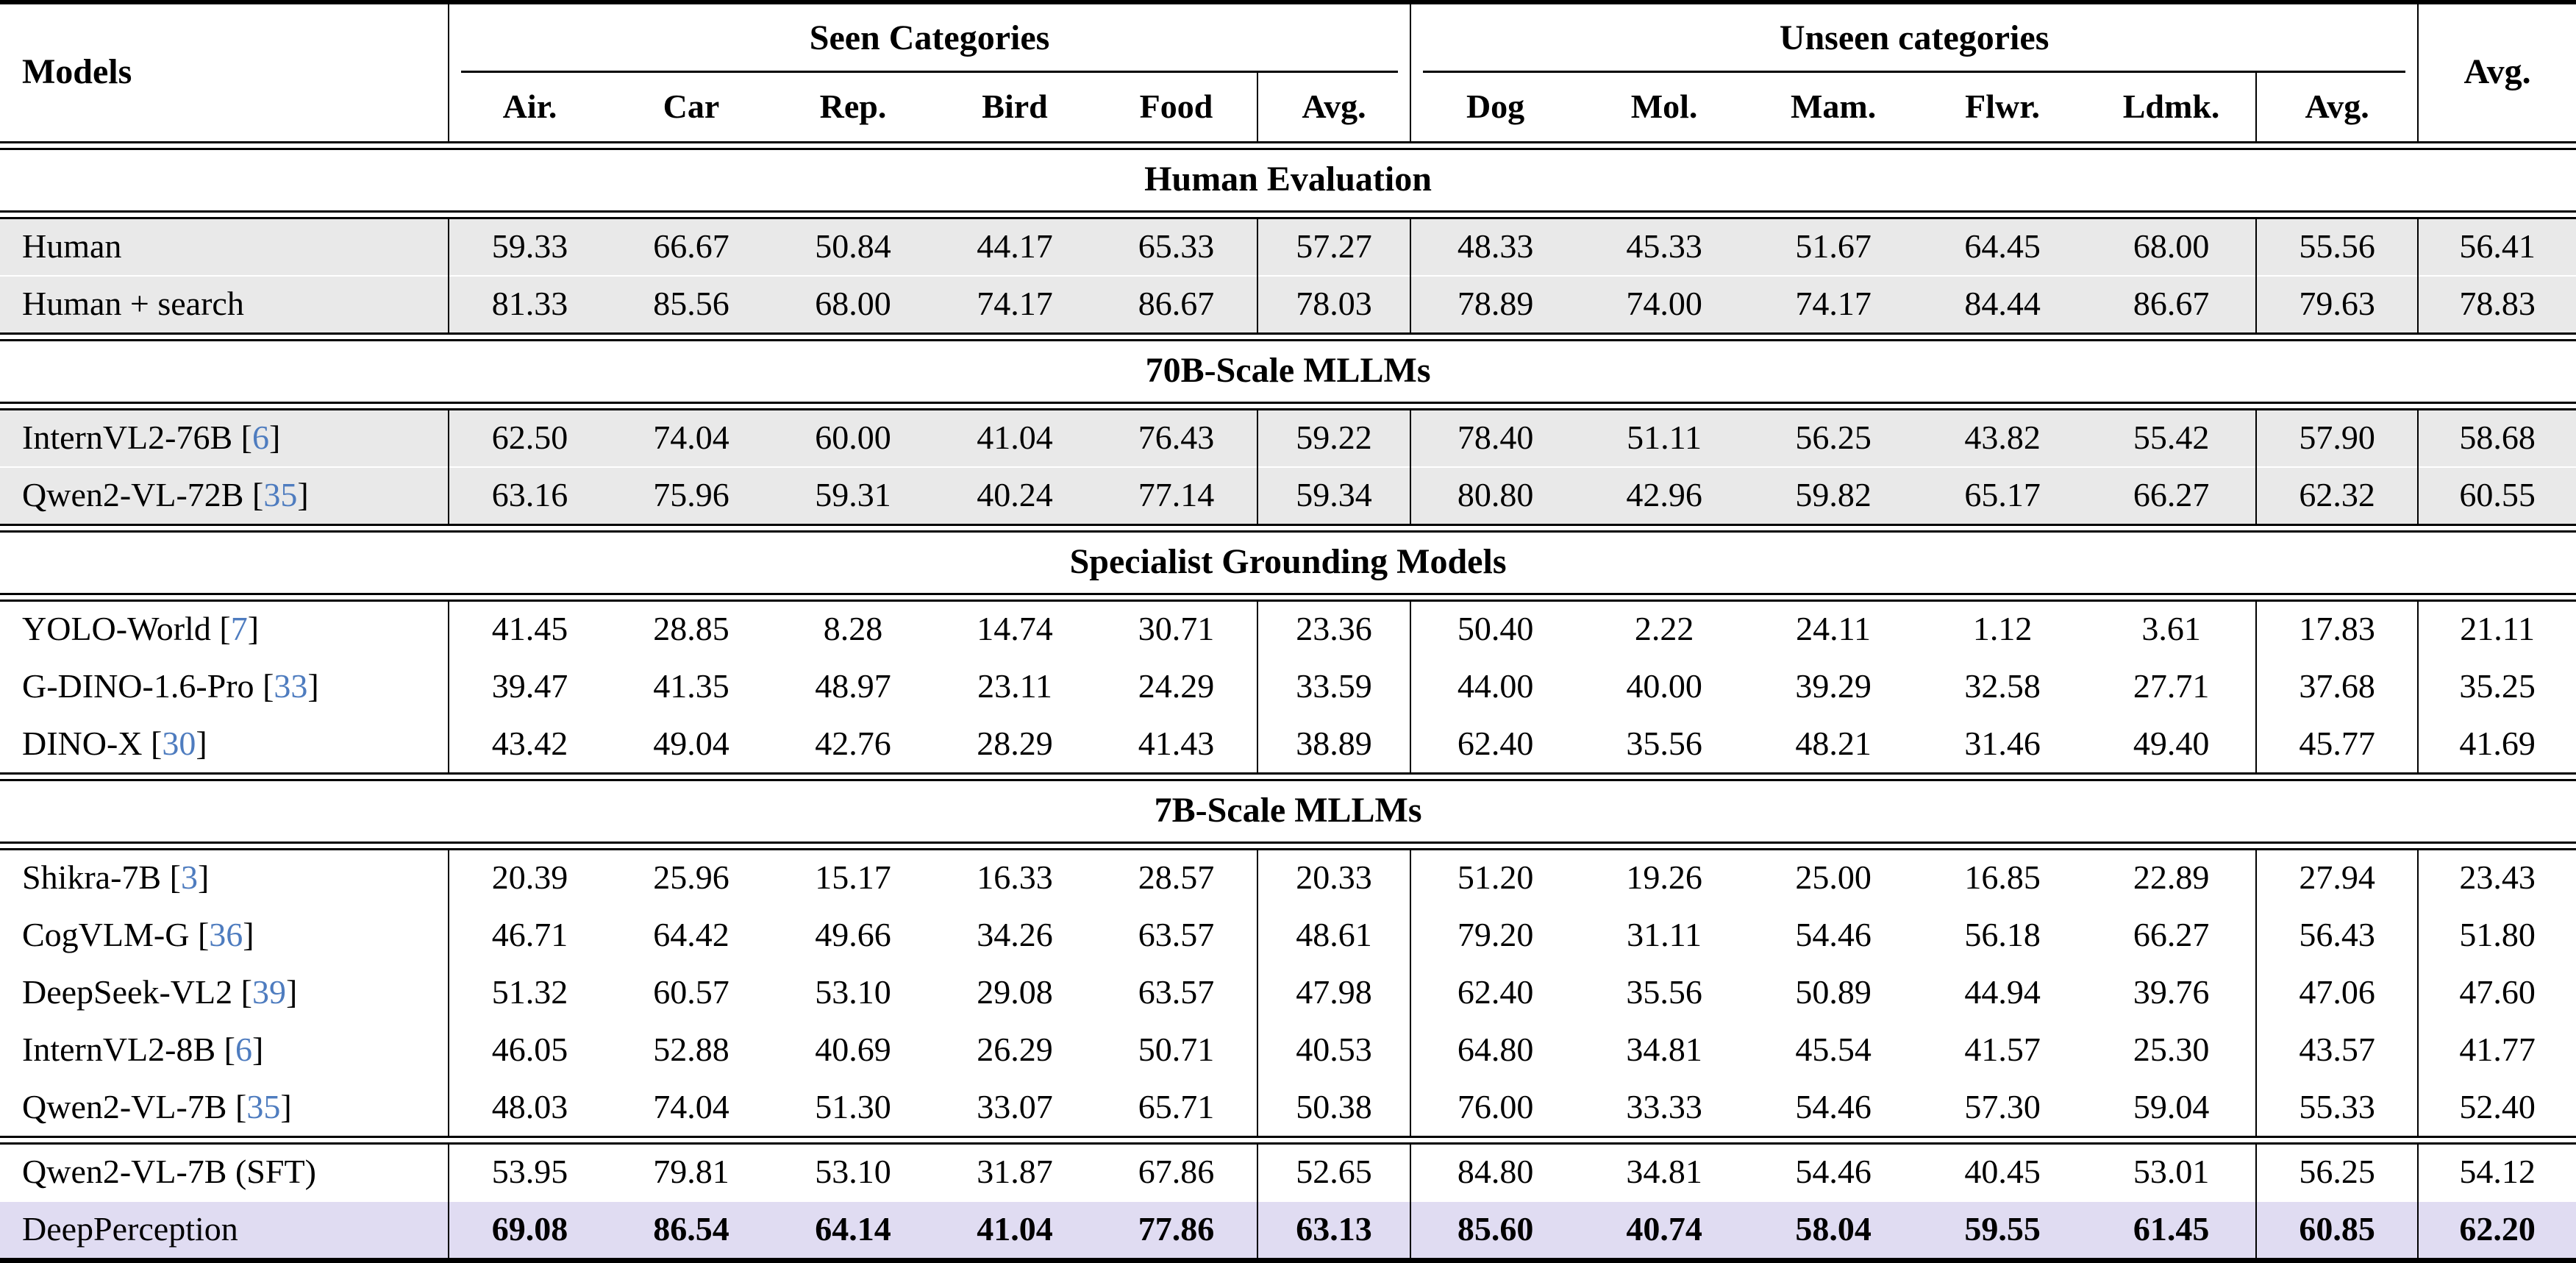  What do you see at coordinates (2496, 438) in the screenshot?
I see `value-cell: 58.68` at bounding box center [2496, 438].